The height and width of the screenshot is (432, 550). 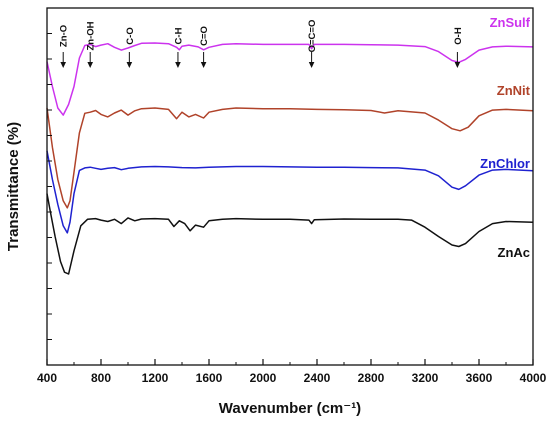 I want to click on annotation-layer: Zn-O Zn-OH C-O C-H C=O O=C=O O-H, so click(x=261, y=44).